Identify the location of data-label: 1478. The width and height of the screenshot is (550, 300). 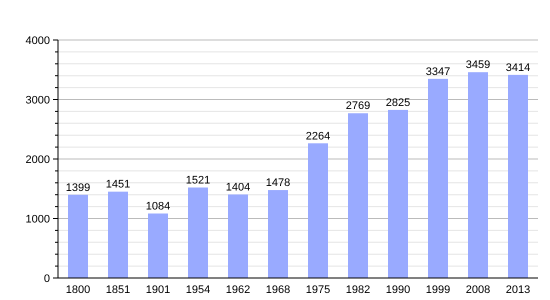
(278, 183).